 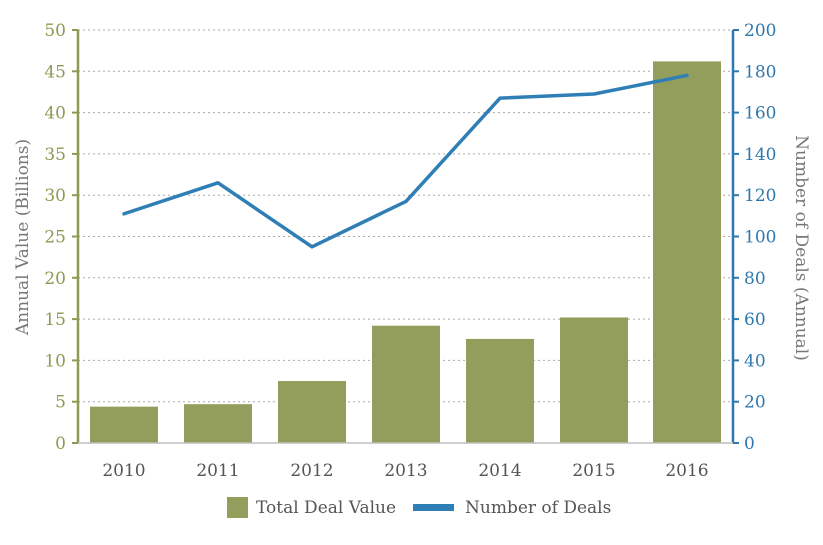 I want to click on legend-label-bar: Total Deal Value, so click(x=326, y=508).